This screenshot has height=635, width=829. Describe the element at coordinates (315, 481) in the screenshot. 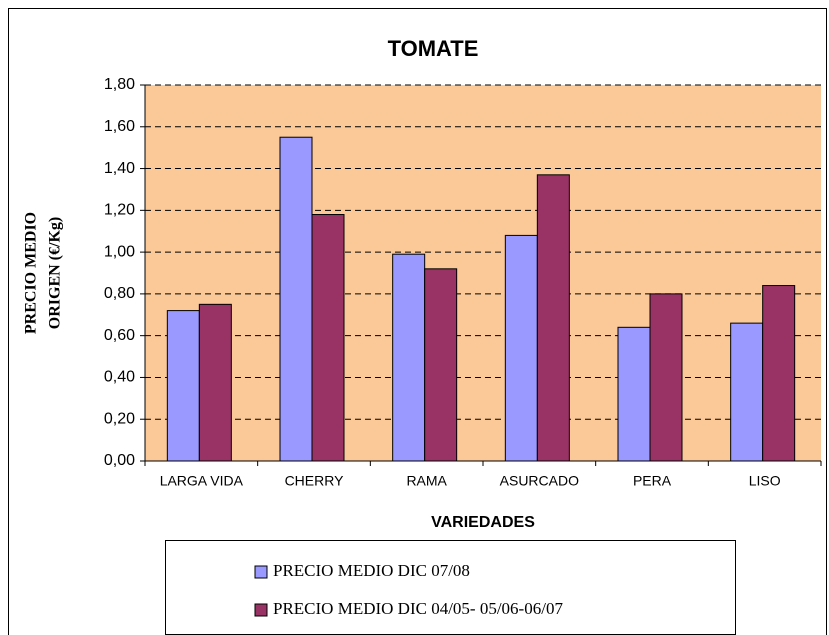

I see `x-tick-label: CHERRY` at that location.